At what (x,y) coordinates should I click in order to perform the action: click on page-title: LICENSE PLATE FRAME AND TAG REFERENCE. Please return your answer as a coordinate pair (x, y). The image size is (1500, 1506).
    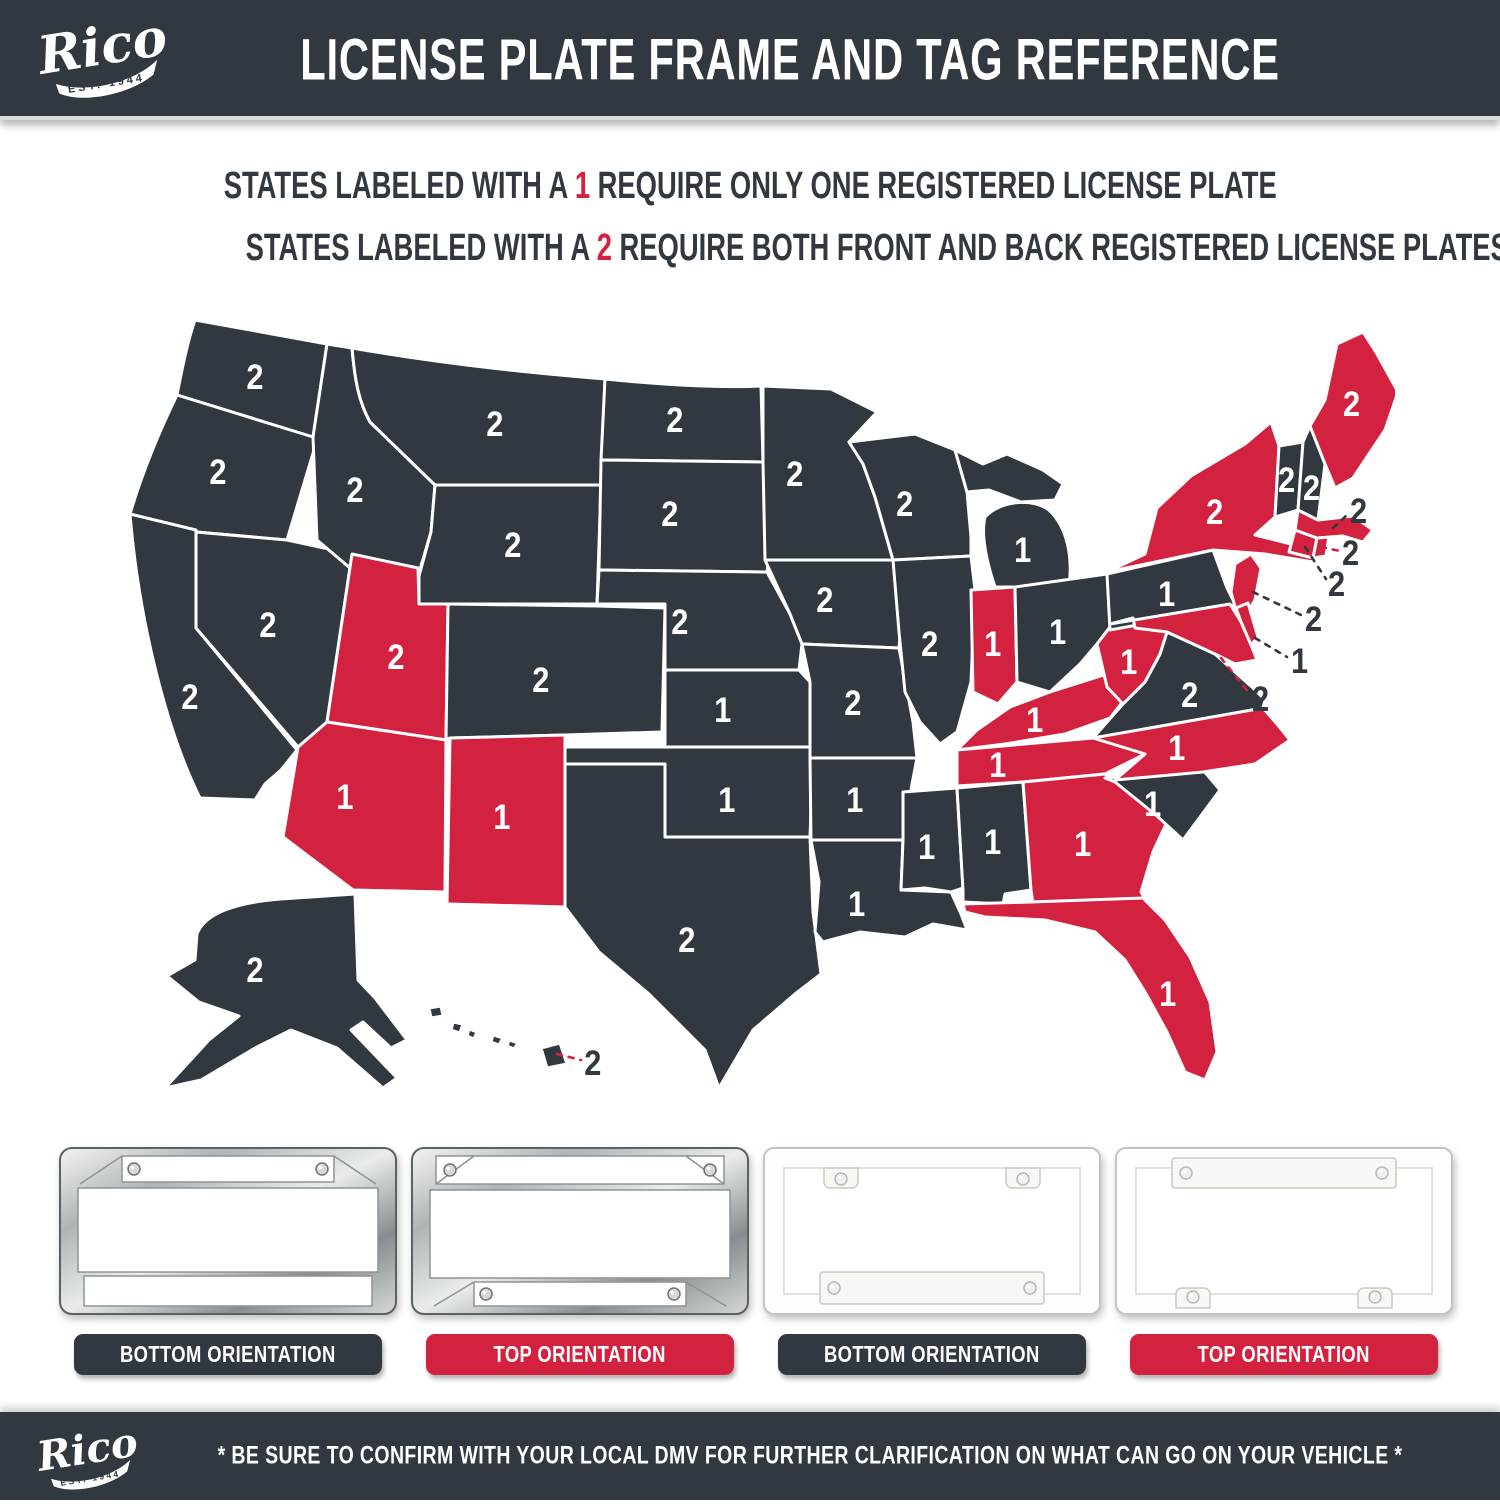
    Looking at the image, I should click on (790, 60).